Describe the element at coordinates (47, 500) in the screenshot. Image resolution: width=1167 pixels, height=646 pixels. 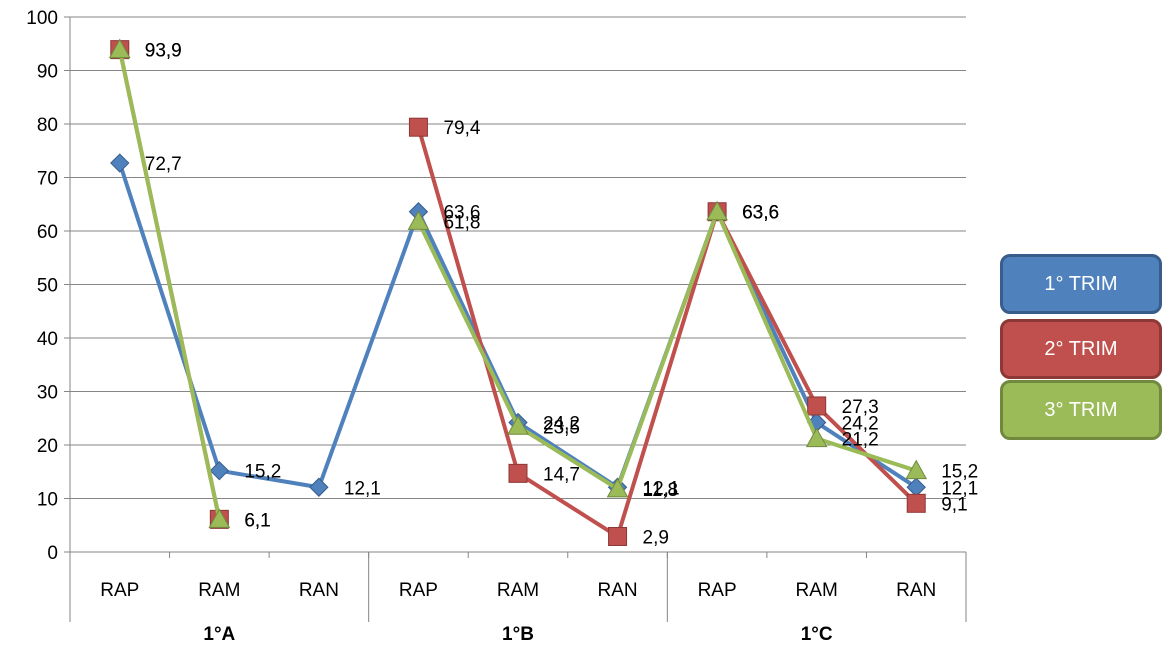
I see `y-tick-label: 10` at that location.